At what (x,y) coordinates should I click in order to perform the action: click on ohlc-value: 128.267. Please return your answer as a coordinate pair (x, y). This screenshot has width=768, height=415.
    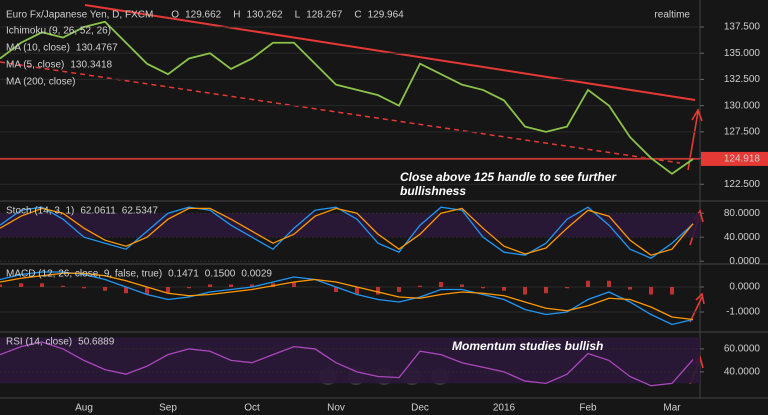
    Looking at the image, I should click on (324, 15).